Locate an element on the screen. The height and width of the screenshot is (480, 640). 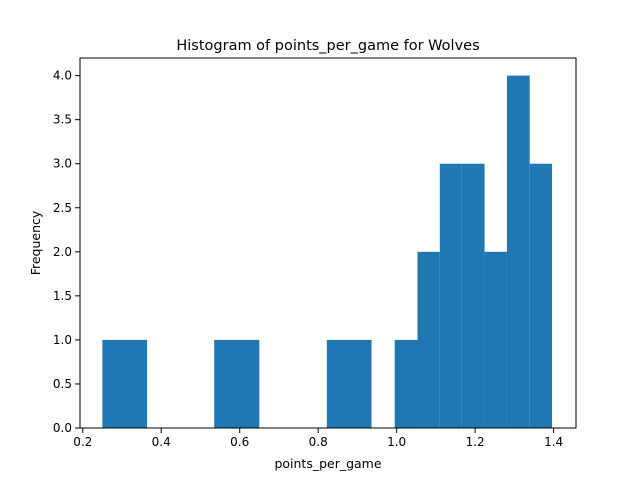
x-axis-label: points_per_game is located at coordinates (327, 463).